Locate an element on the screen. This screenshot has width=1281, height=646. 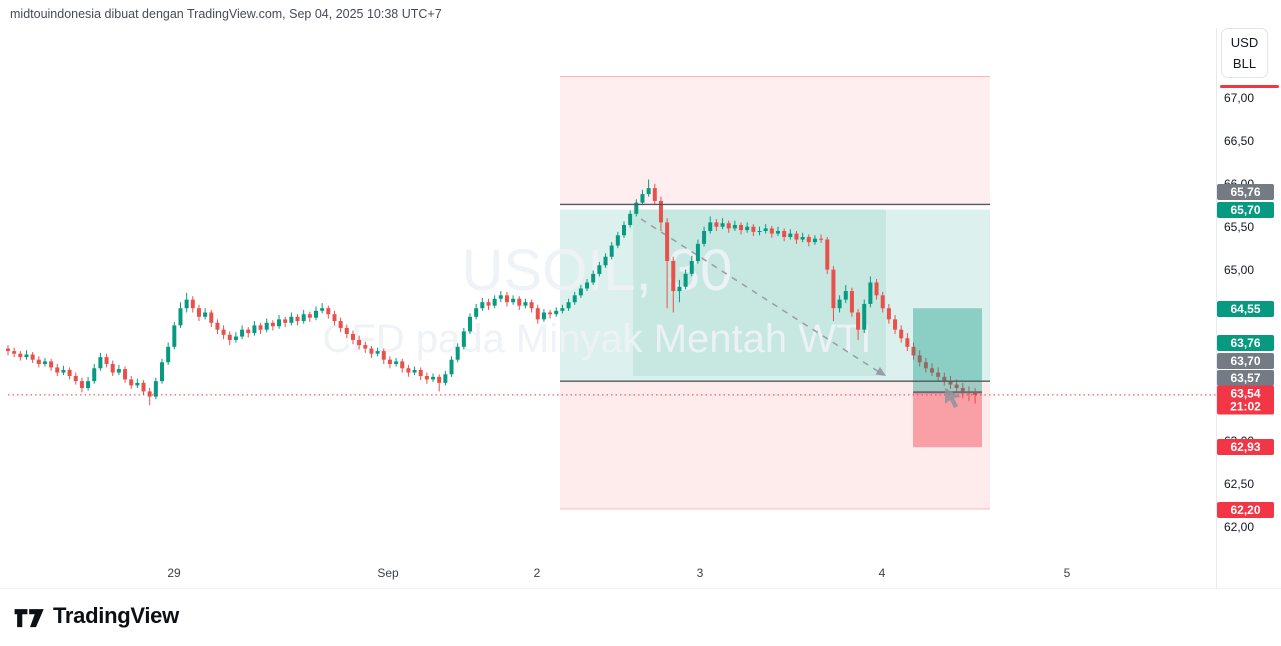
time-label-Sep: Sep is located at coordinates (388, 573).